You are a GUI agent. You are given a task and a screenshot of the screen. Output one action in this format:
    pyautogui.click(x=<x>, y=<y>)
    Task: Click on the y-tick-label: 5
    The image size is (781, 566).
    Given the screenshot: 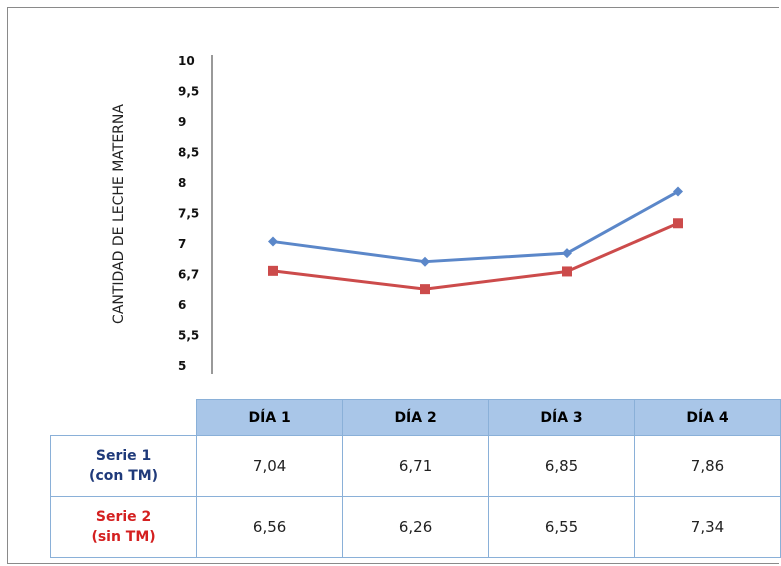 What is the action you would take?
    pyautogui.click(x=182, y=366)
    